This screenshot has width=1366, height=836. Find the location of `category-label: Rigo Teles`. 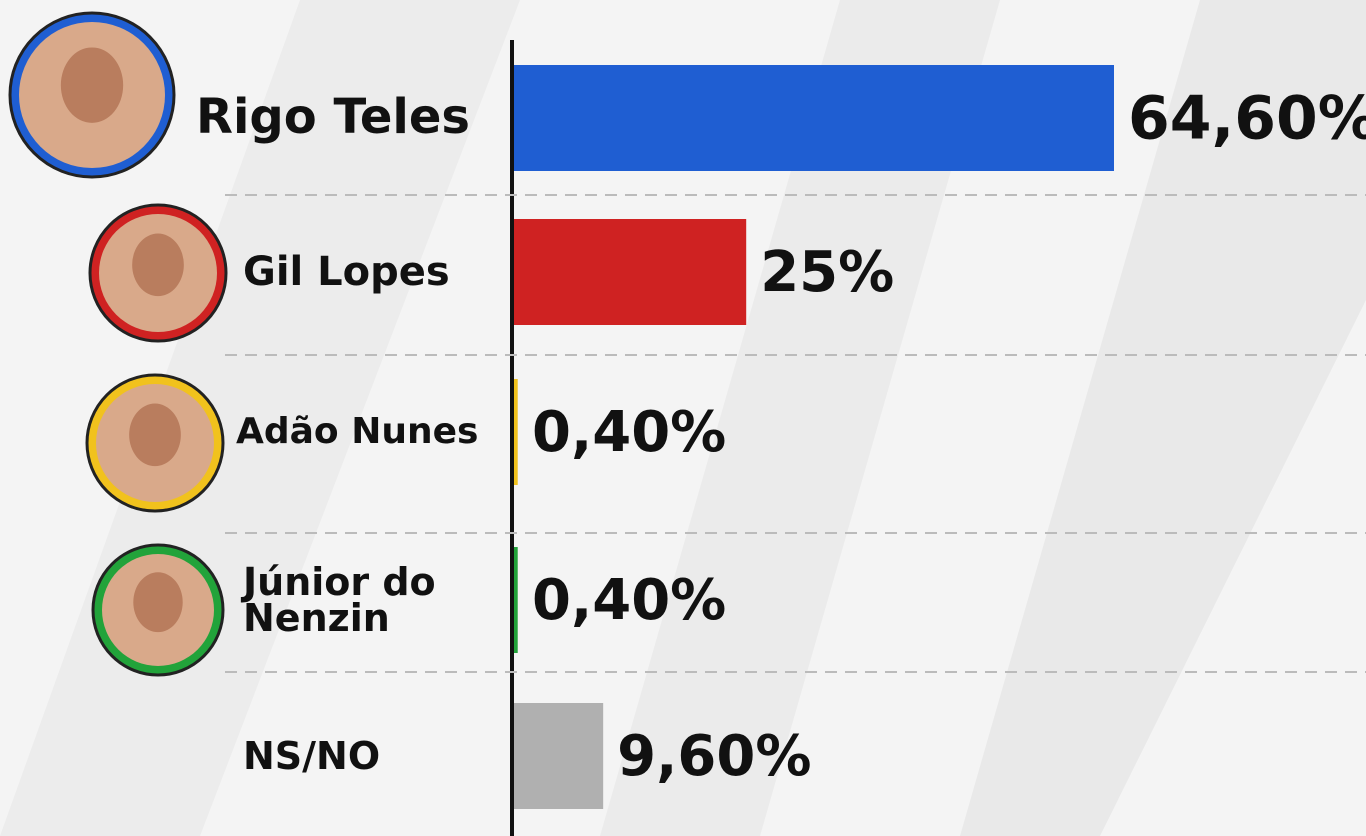

category-label: Rigo Teles is located at coordinates (333, 117).